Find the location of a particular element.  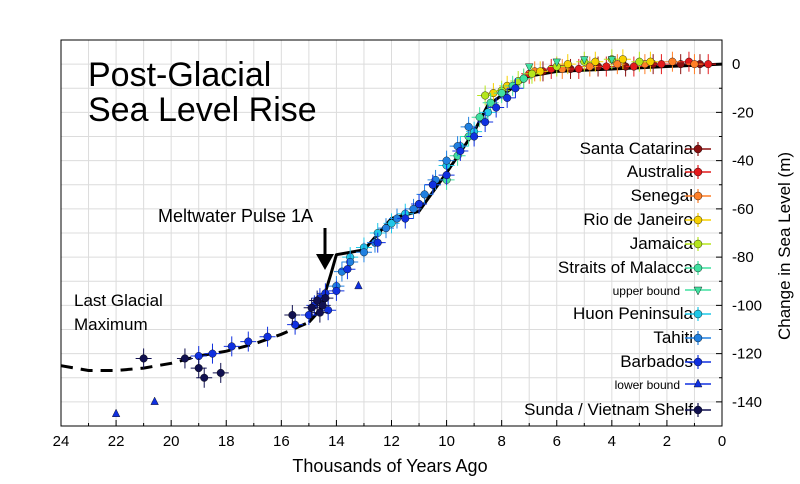

x-tick-label: 10 is located at coordinates (446, 441).